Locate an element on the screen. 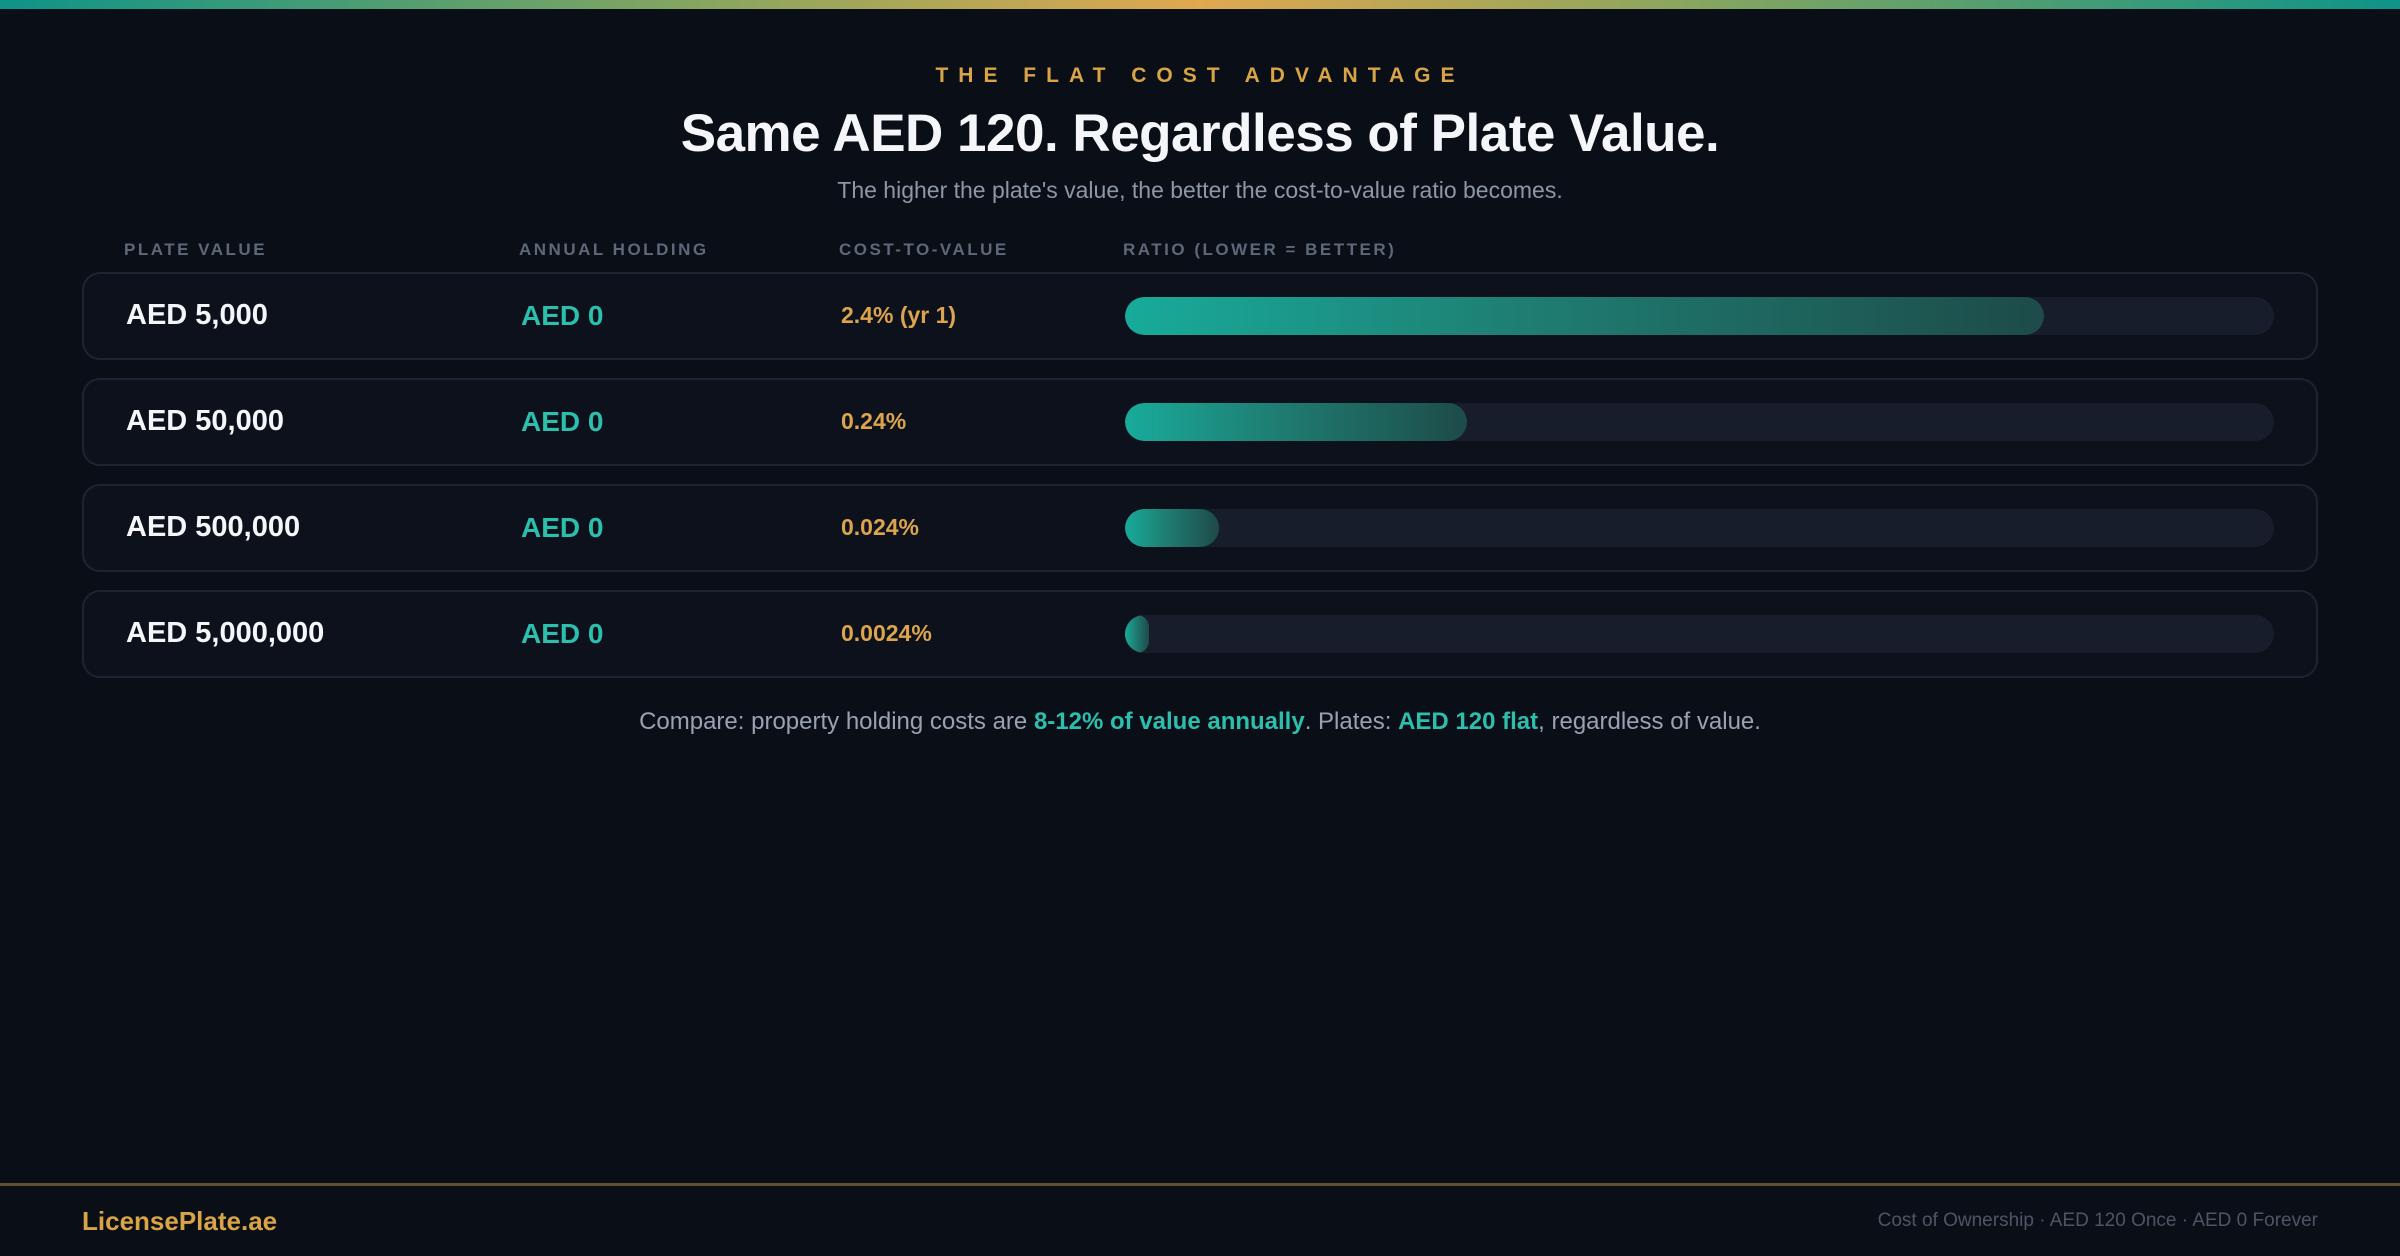 The height and width of the screenshot is (1256, 2400). page-title: Same AED 120. Regardless of Plate Value. is located at coordinates (1200, 133).